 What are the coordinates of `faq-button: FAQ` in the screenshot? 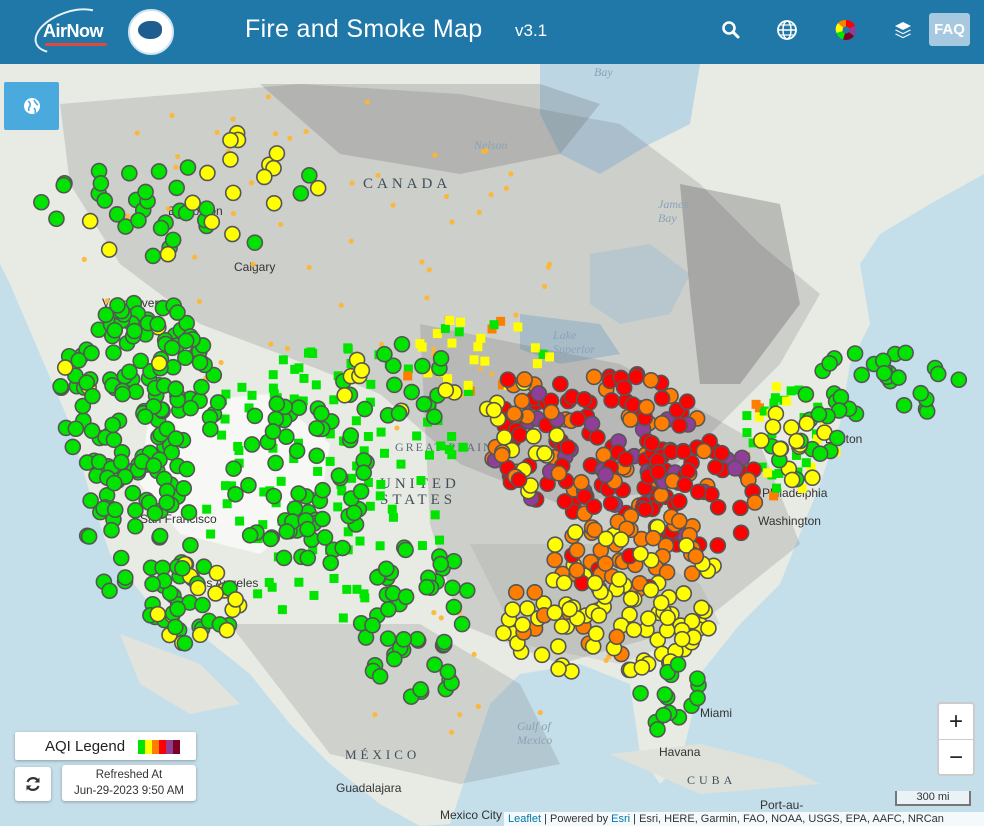 It's located at (949, 29).